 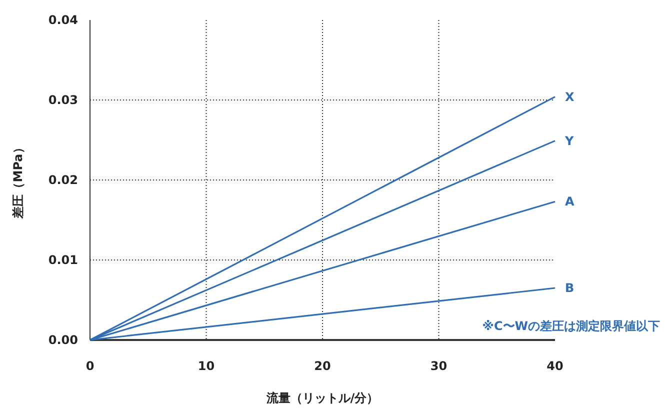 What do you see at coordinates (569, 288) in the screenshot?
I see `series-label: B` at bounding box center [569, 288].